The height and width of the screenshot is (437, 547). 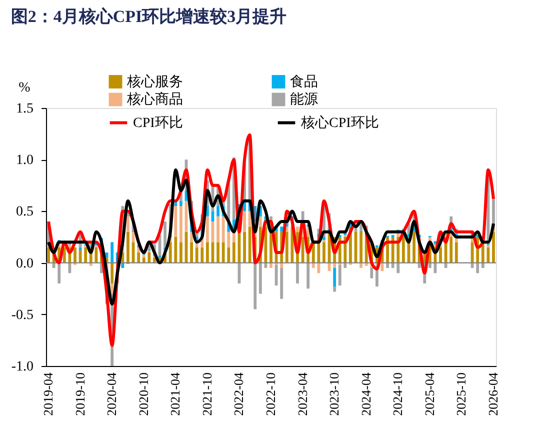 What do you see at coordinates (206, 394) in the screenshot?
I see `x-tick-label: 2021-10` at bounding box center [206, 394].